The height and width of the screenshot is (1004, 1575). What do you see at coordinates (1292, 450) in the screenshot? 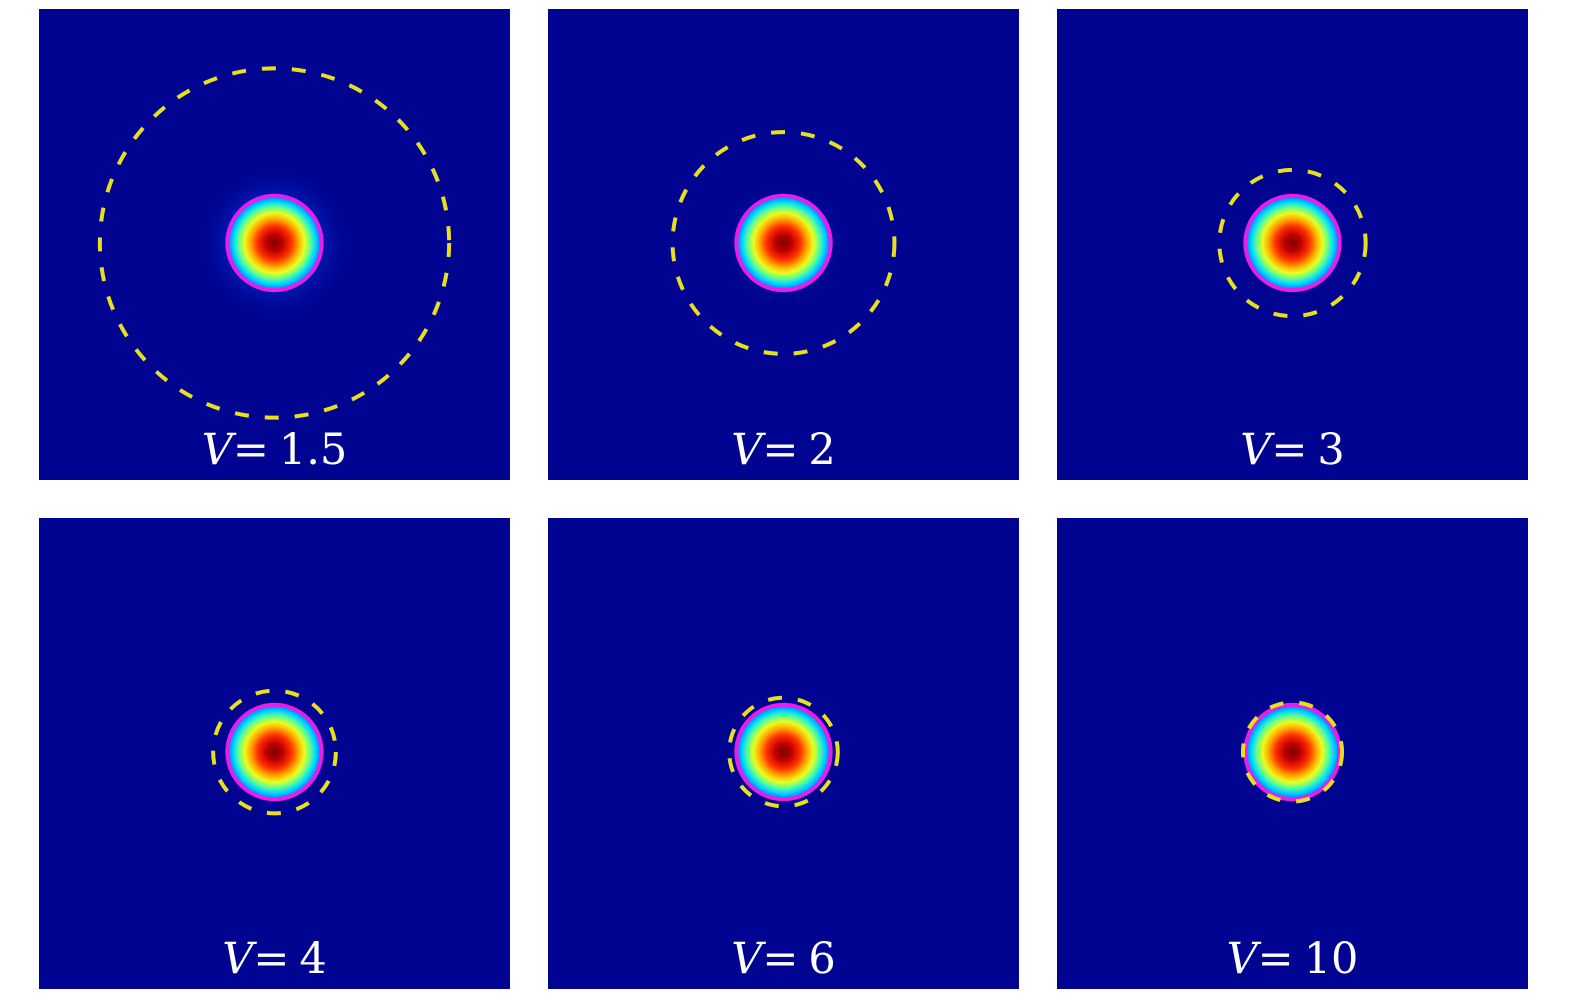
I see `panel-label: V= 3` at bounding box center [1292, 450].